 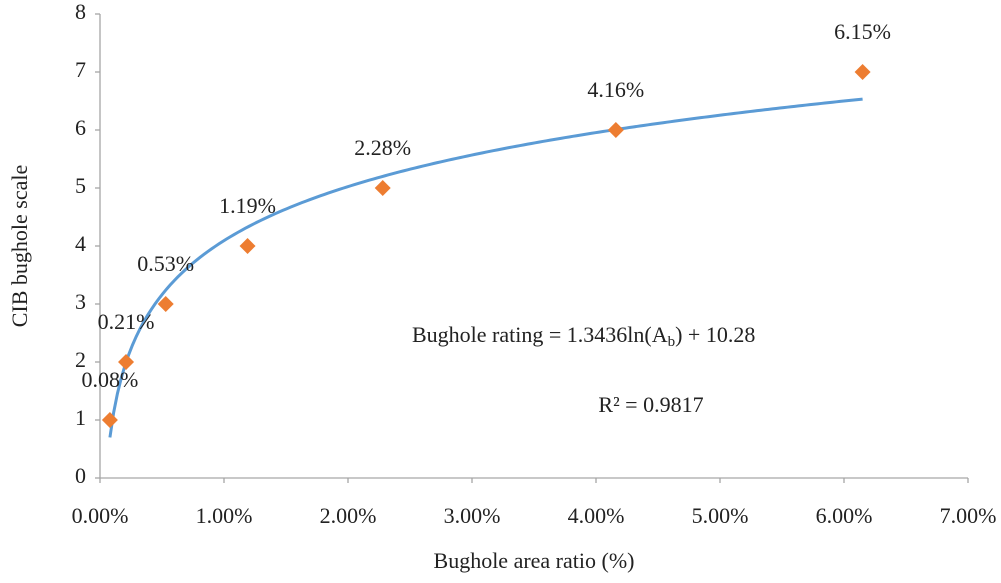 What do you see at coordinates (80, 475) in the screenshot?
I see `y-tick-label: 0` at bounding box center [80, 475].